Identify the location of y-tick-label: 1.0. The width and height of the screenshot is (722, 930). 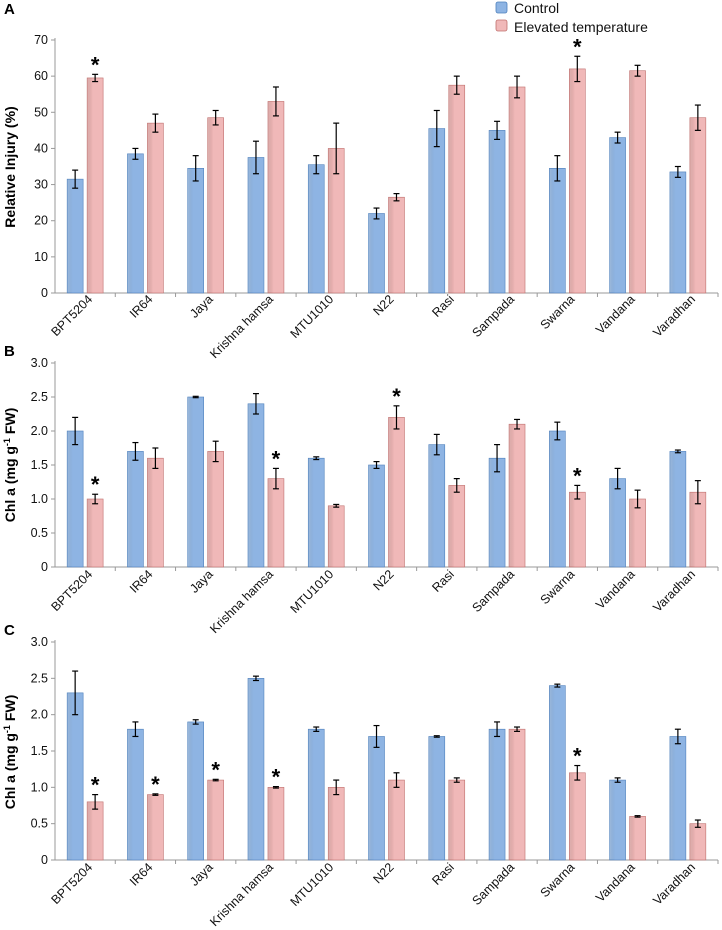
(39, 499).